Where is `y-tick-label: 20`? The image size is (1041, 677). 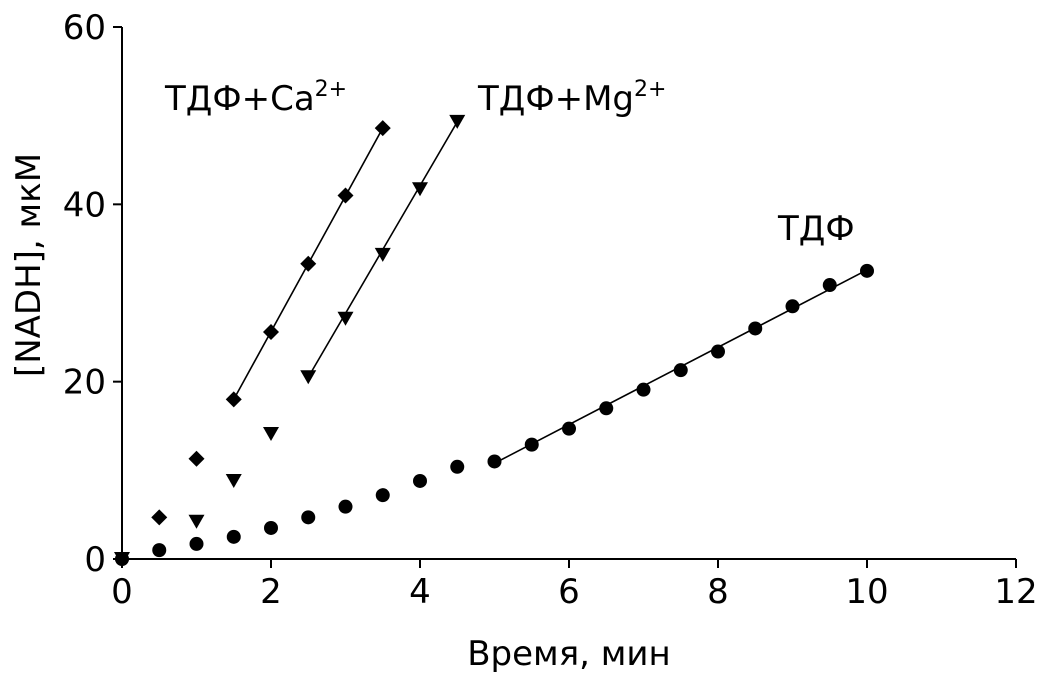
y-tick-label: 20 is located at coordinates (84, 383).